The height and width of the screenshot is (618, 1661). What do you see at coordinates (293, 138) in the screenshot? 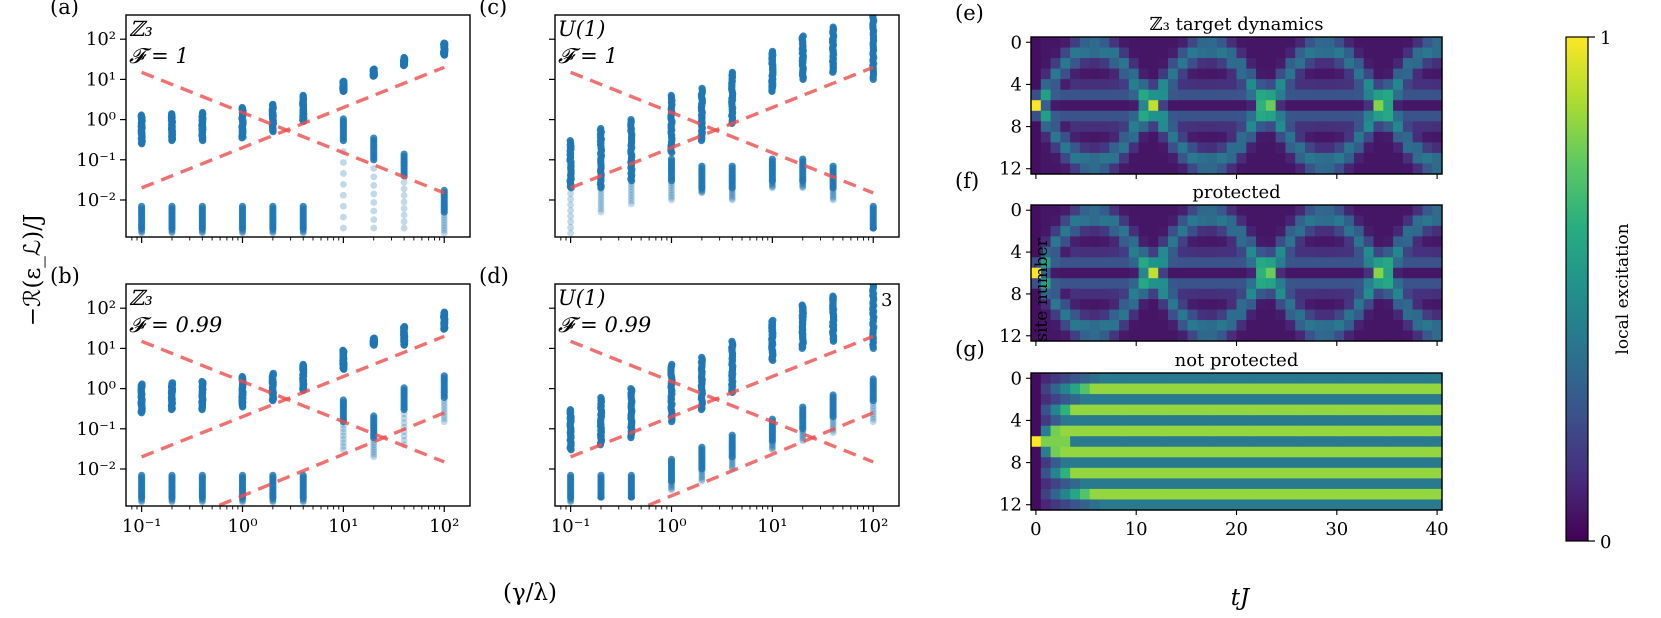
I see `scatter-series` at bounding box center [293, 138].